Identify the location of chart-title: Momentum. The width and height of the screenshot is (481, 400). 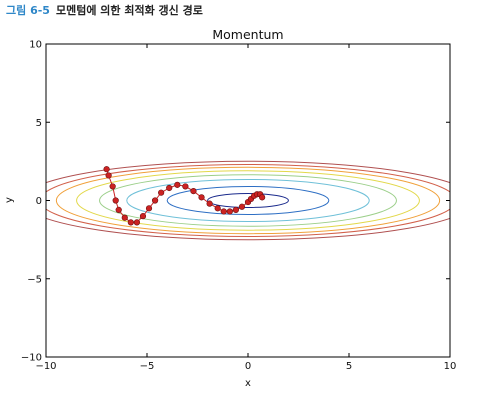
(247, 34).